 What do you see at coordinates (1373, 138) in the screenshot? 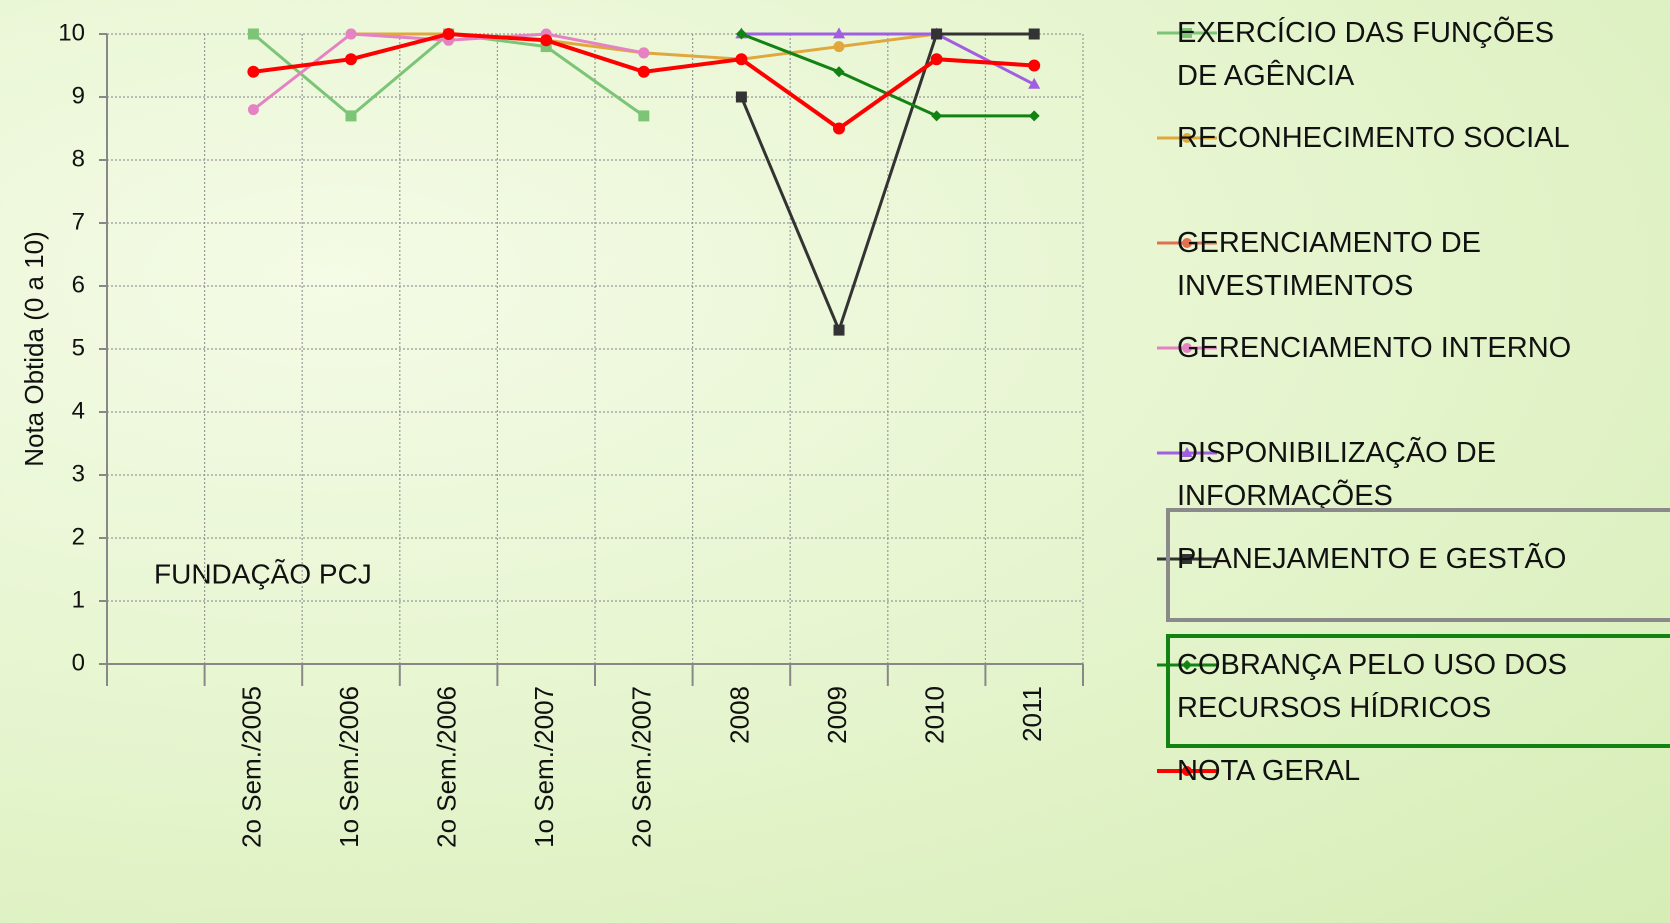
I see `legend-label: RECONHECIMENTO SOCIAL` at bounding box center [1373, 138].